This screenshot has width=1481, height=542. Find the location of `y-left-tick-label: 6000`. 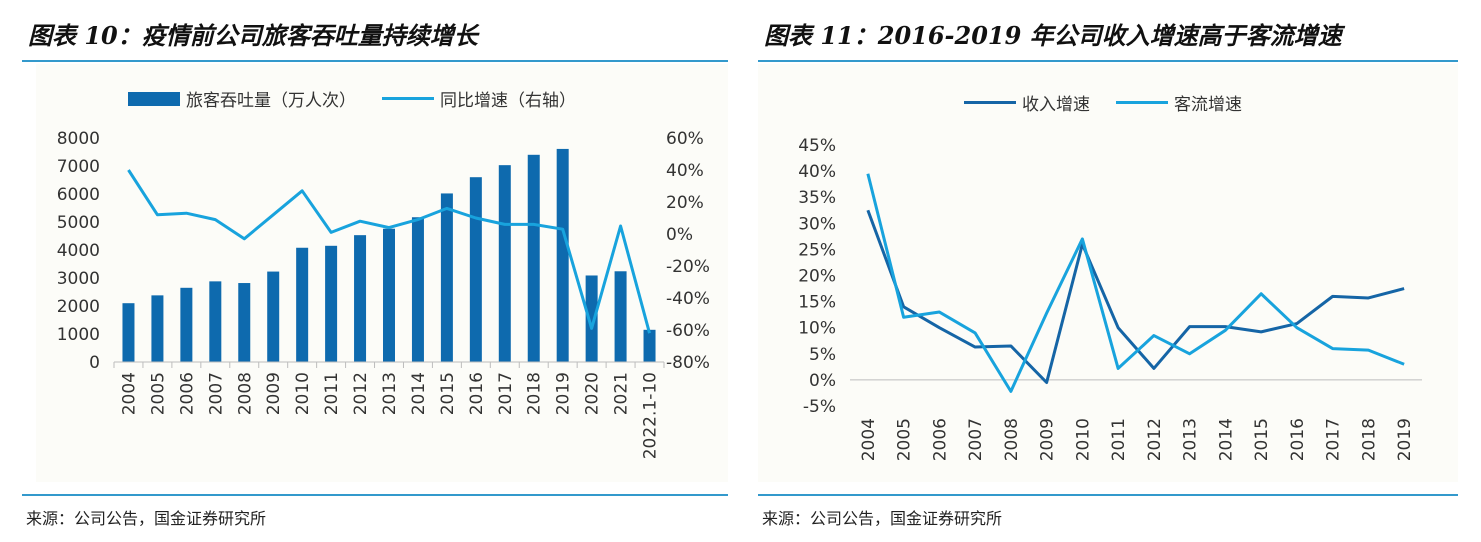

y-left-tick-label: 6000 is located at coordinates (78, 195).